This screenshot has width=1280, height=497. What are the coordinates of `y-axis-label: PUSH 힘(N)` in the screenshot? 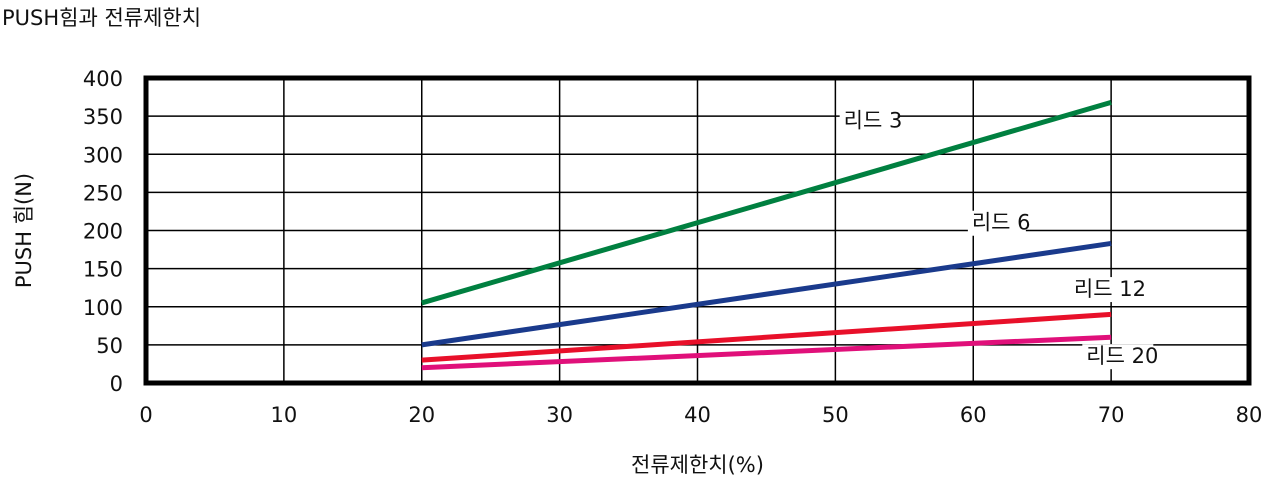 It's located at (24, 230).